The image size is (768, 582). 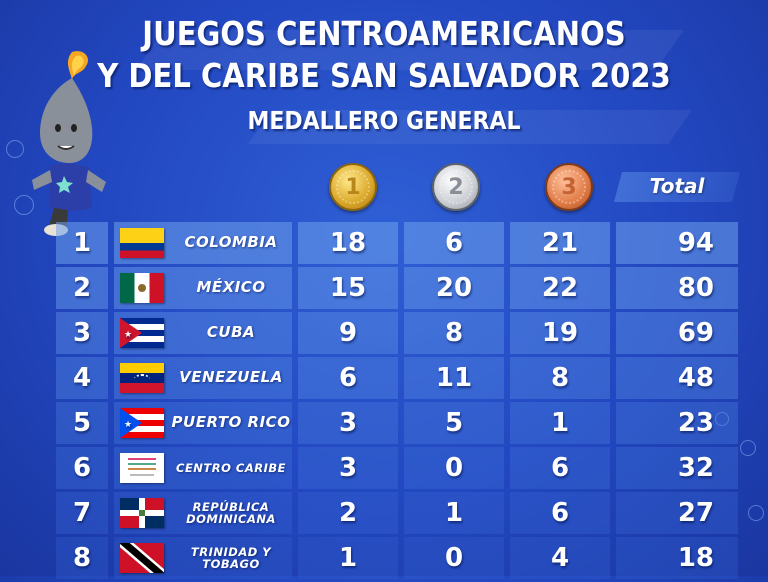 What do you see at coordinates (454, 378) in the screenshot?
I see `silver-count: 11` at bounding box center [454, 378].